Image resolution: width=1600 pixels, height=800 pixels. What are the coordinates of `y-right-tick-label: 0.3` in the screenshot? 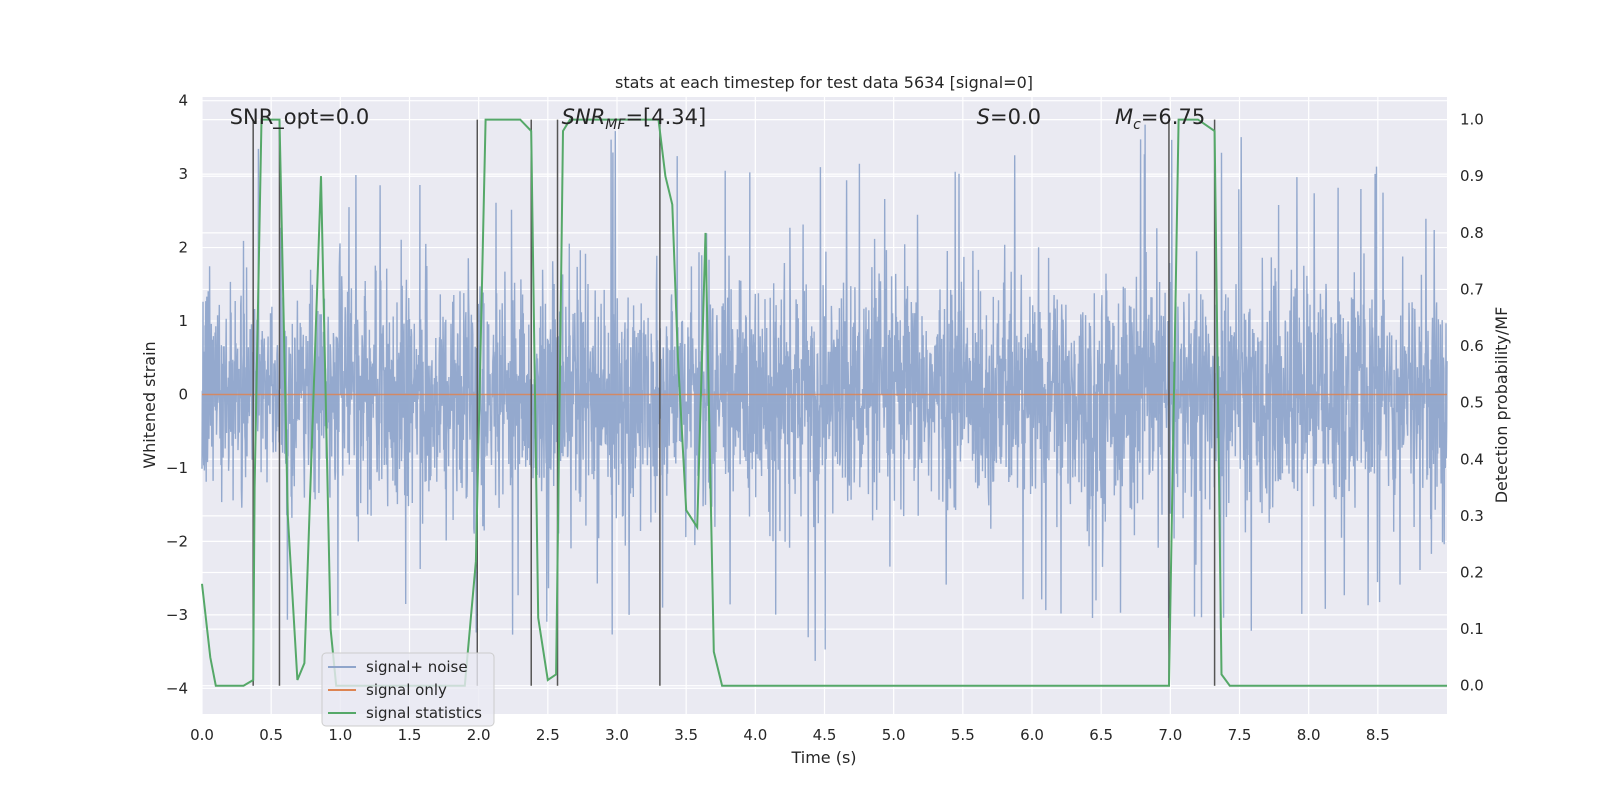 It's located at (1472, 516).